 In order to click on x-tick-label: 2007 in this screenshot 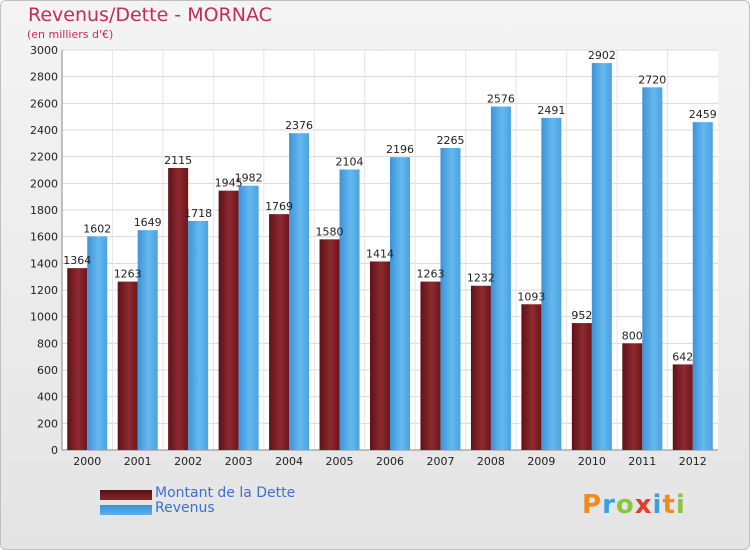, I will do `click(440, 461)`.